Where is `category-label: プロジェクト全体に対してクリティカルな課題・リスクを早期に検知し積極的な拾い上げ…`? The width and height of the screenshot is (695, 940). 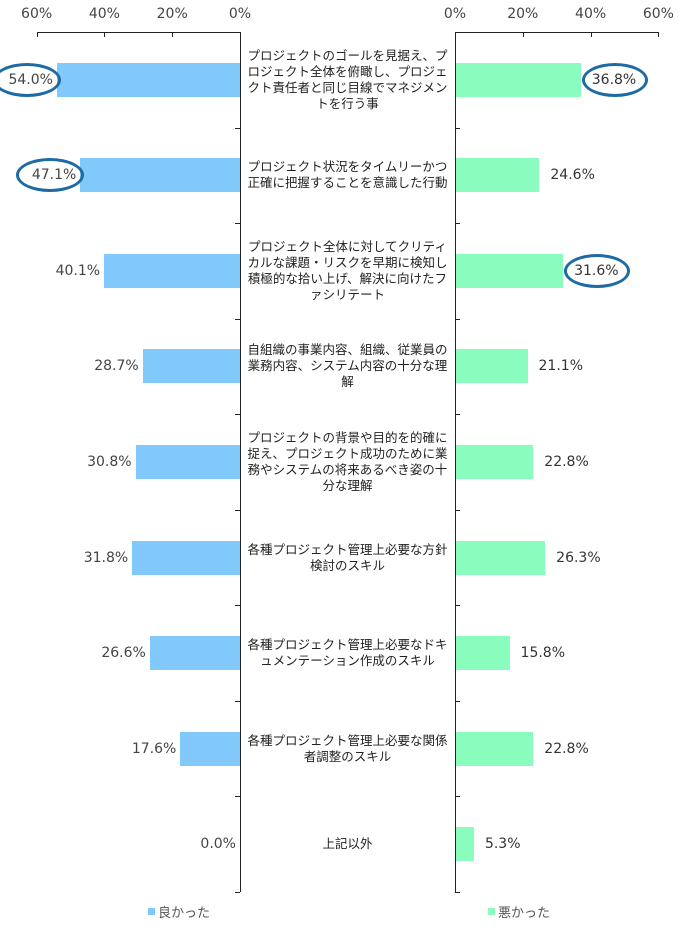 category-label: プロジェクト全体に対してクリティカルな課題・リスクを早期に検知し積極的な拾い上げ… is located at coordinates (347, 270).